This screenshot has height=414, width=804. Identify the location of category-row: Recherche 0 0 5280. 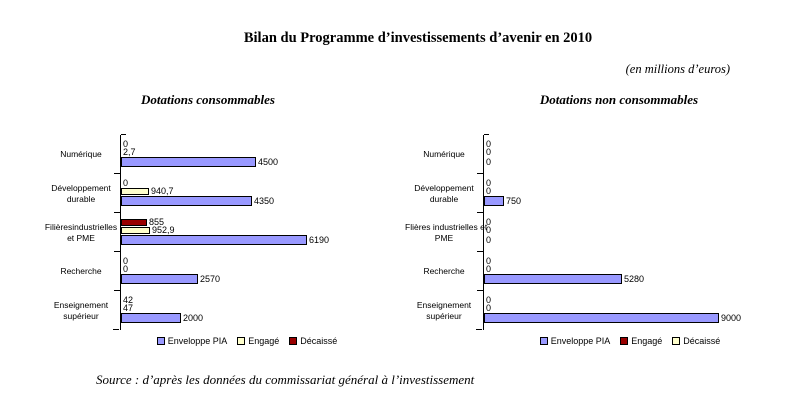
(591, 271).